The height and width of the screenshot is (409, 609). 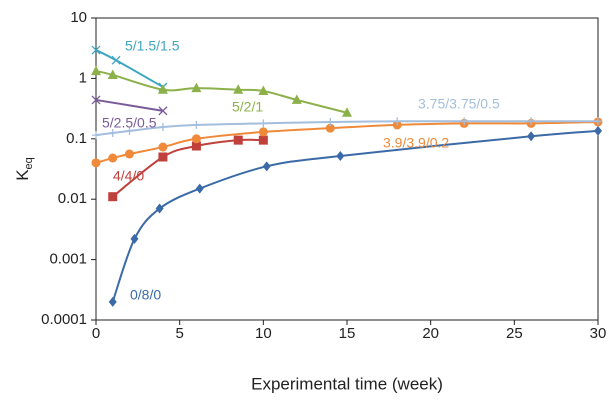 What do you see at coordinates (76, 138) in the screenshot?
I see `y-tick-label: 0.1` at bounding box center [76, 138].